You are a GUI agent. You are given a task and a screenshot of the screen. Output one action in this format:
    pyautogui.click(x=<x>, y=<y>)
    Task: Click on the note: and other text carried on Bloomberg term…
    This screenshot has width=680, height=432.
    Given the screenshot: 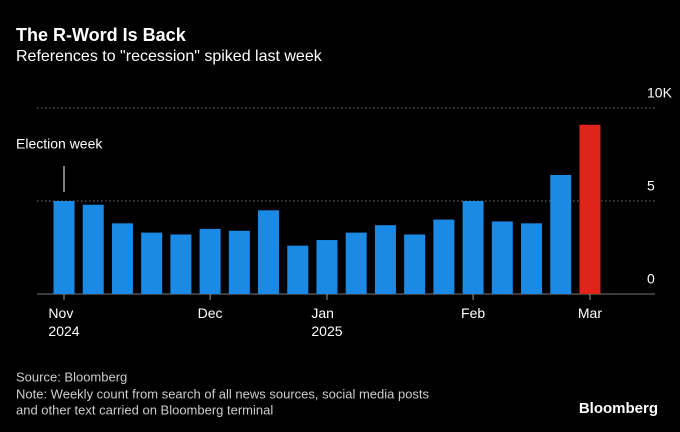 What is the action you would take?
    pyautogui.click(x=144, y=409)
    